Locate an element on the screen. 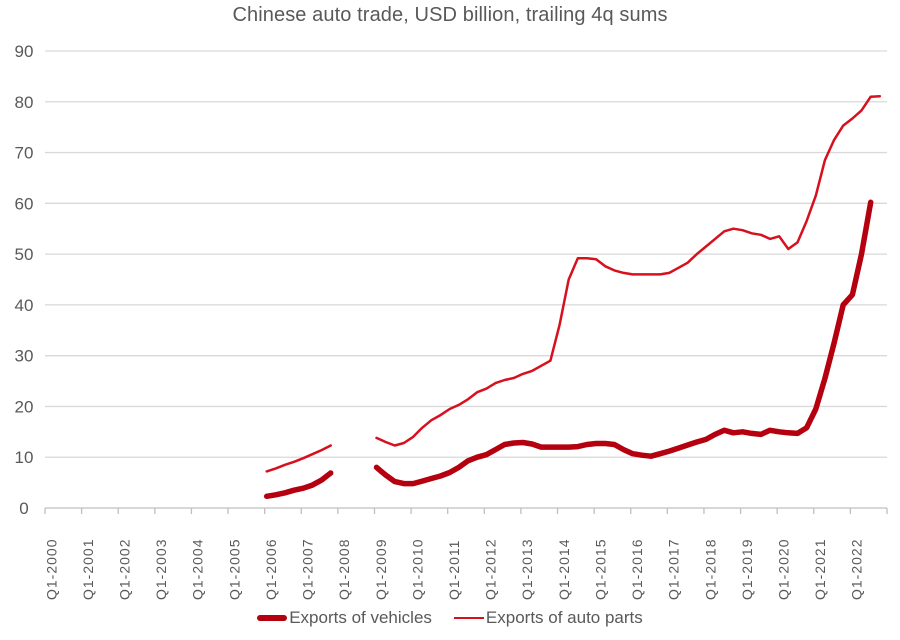 The image size is (900, 640). series-line-exports-of-vehicles is located at coordinates (298, 485).